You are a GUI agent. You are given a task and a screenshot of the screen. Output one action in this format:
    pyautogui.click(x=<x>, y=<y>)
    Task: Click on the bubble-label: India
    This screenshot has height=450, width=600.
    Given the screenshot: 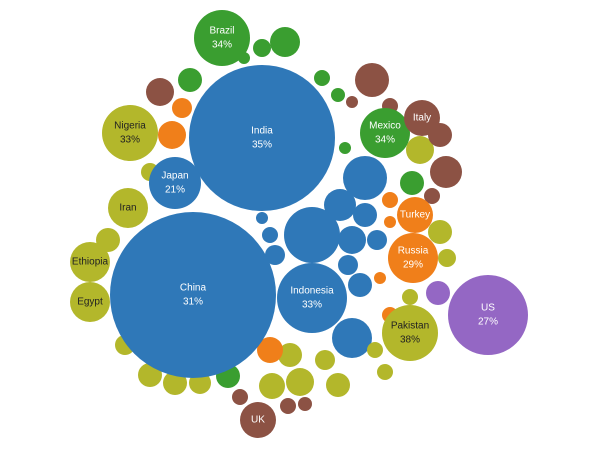 What is the action you would take?
    pyautogui.click(x=262, y=131)
    